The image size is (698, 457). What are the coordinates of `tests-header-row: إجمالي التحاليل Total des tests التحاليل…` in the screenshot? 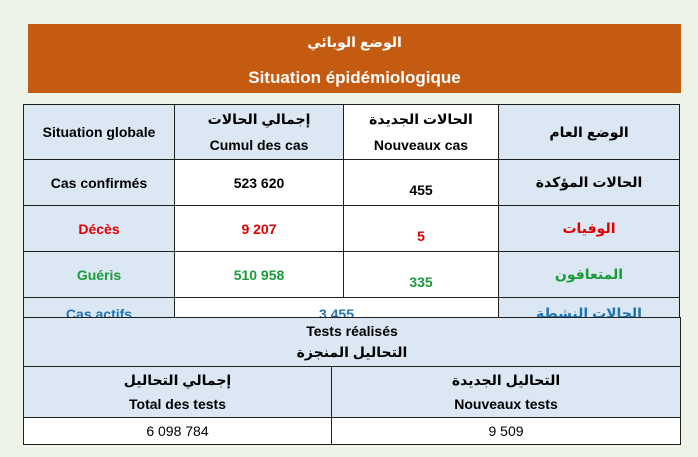 It's located at (352, 392).